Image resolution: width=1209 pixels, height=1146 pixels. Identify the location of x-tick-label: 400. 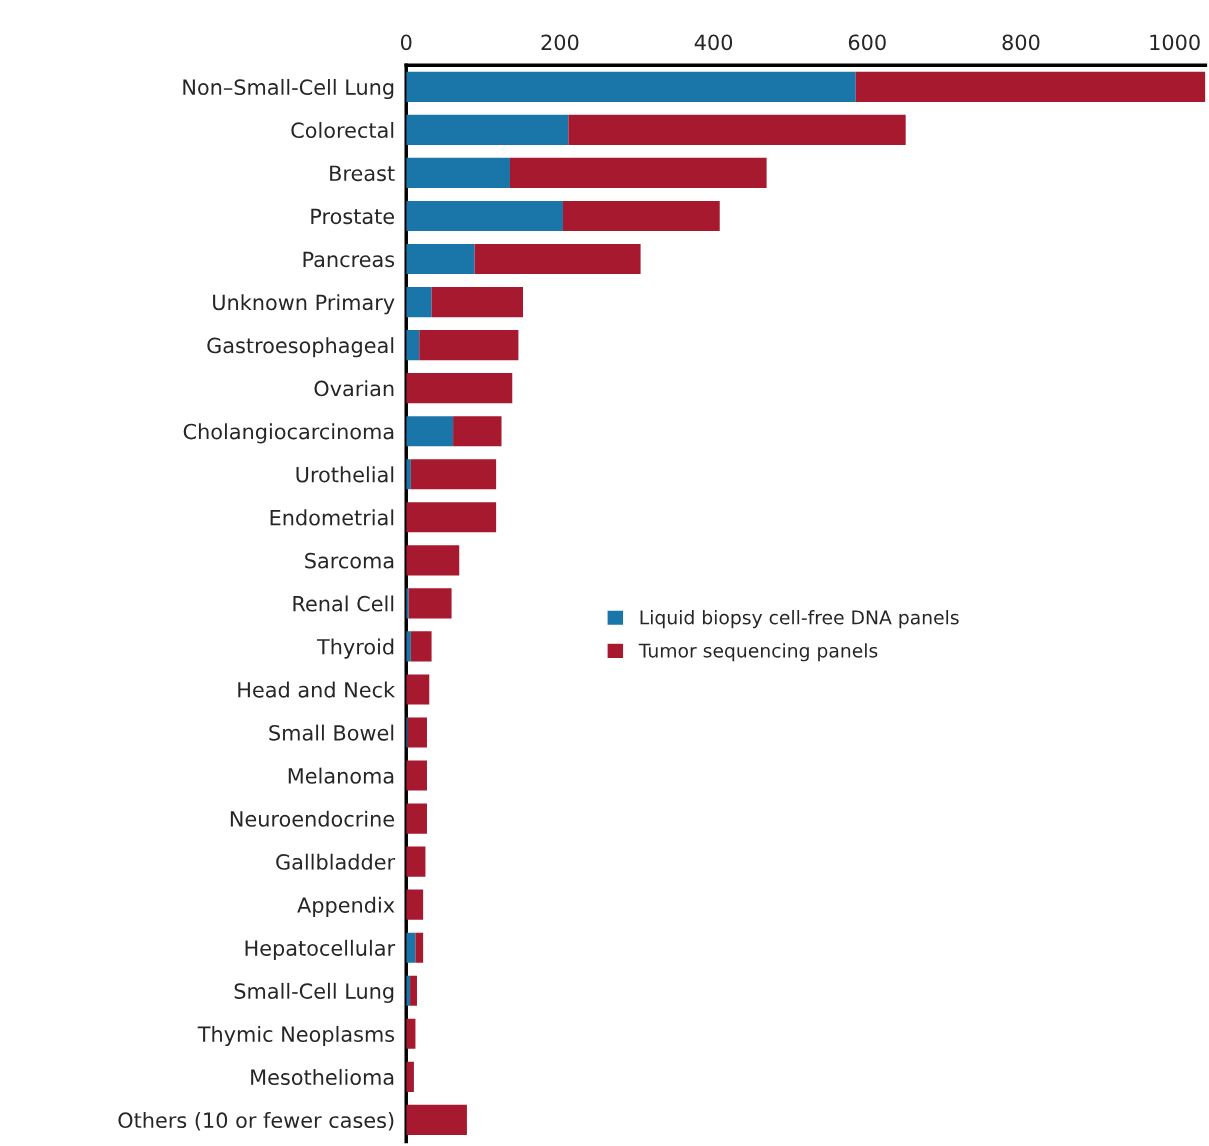
(713, 42).